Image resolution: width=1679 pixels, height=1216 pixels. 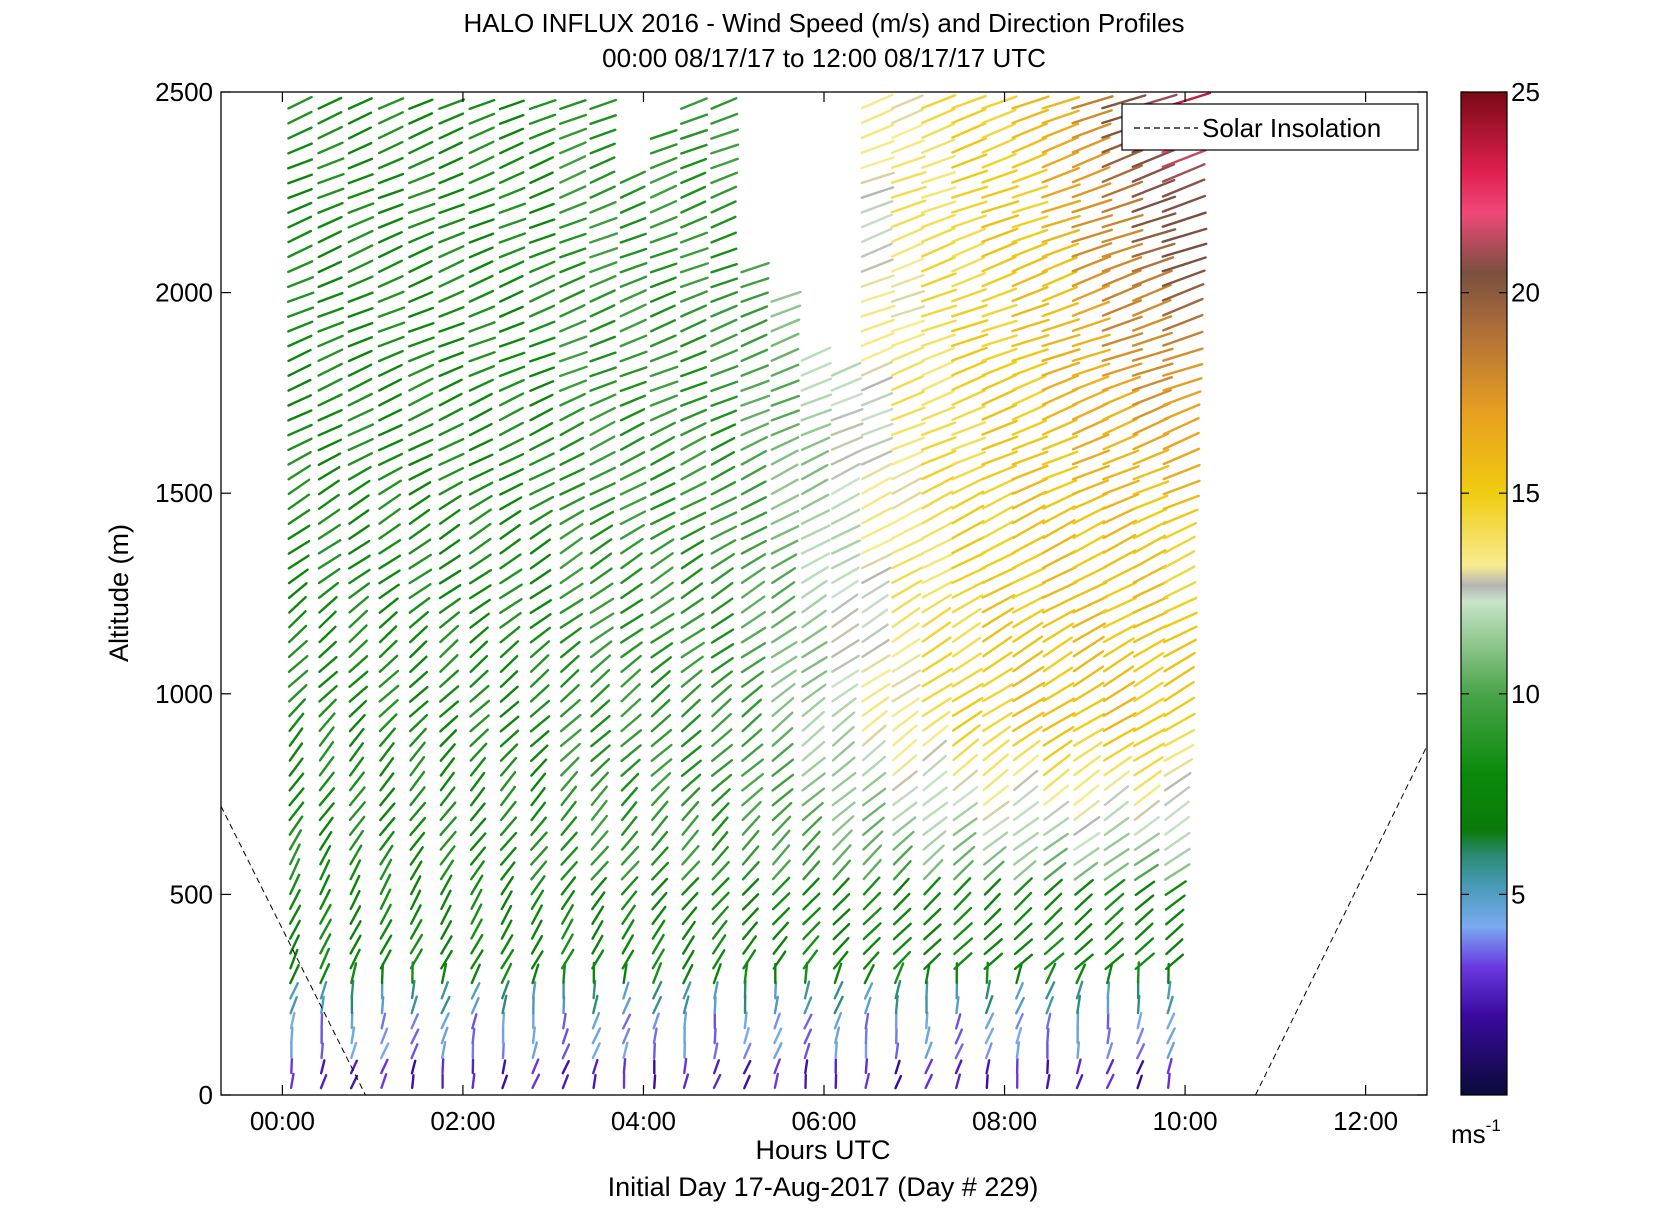 What do you see at coordinates (823, 1187) in the screenshot?
I see `footer-initial-day: Initial Day 17-Aug-2017 (Day # 229)` at bounding box center [823, 1187].